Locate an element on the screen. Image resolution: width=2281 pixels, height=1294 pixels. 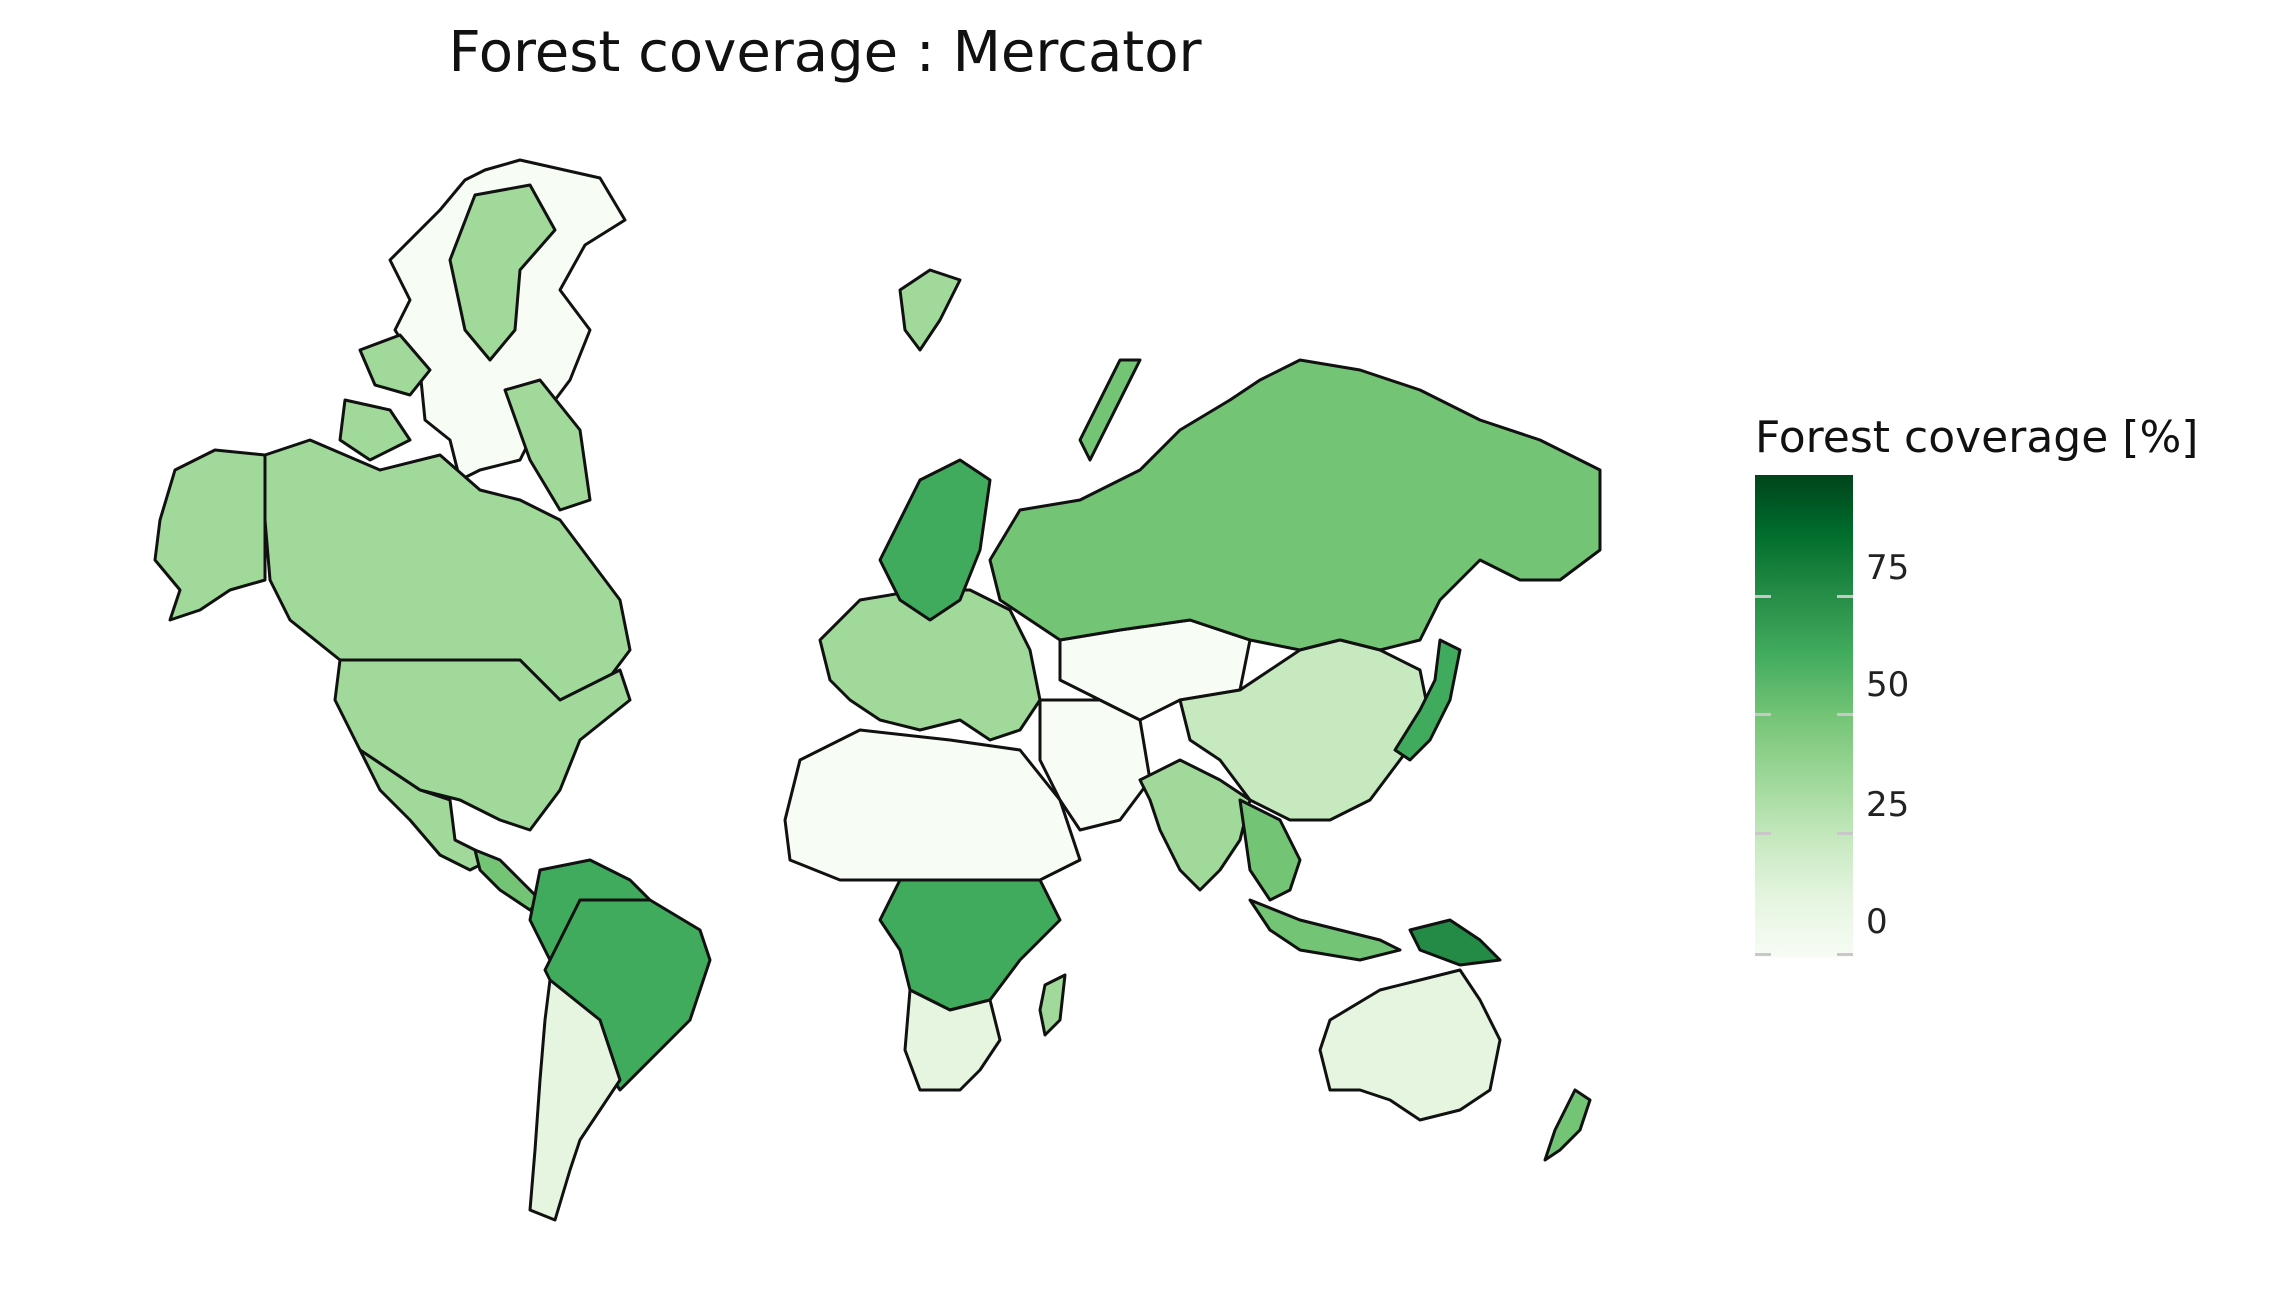
region-canada-arctic is located at coordinates (502, 272).